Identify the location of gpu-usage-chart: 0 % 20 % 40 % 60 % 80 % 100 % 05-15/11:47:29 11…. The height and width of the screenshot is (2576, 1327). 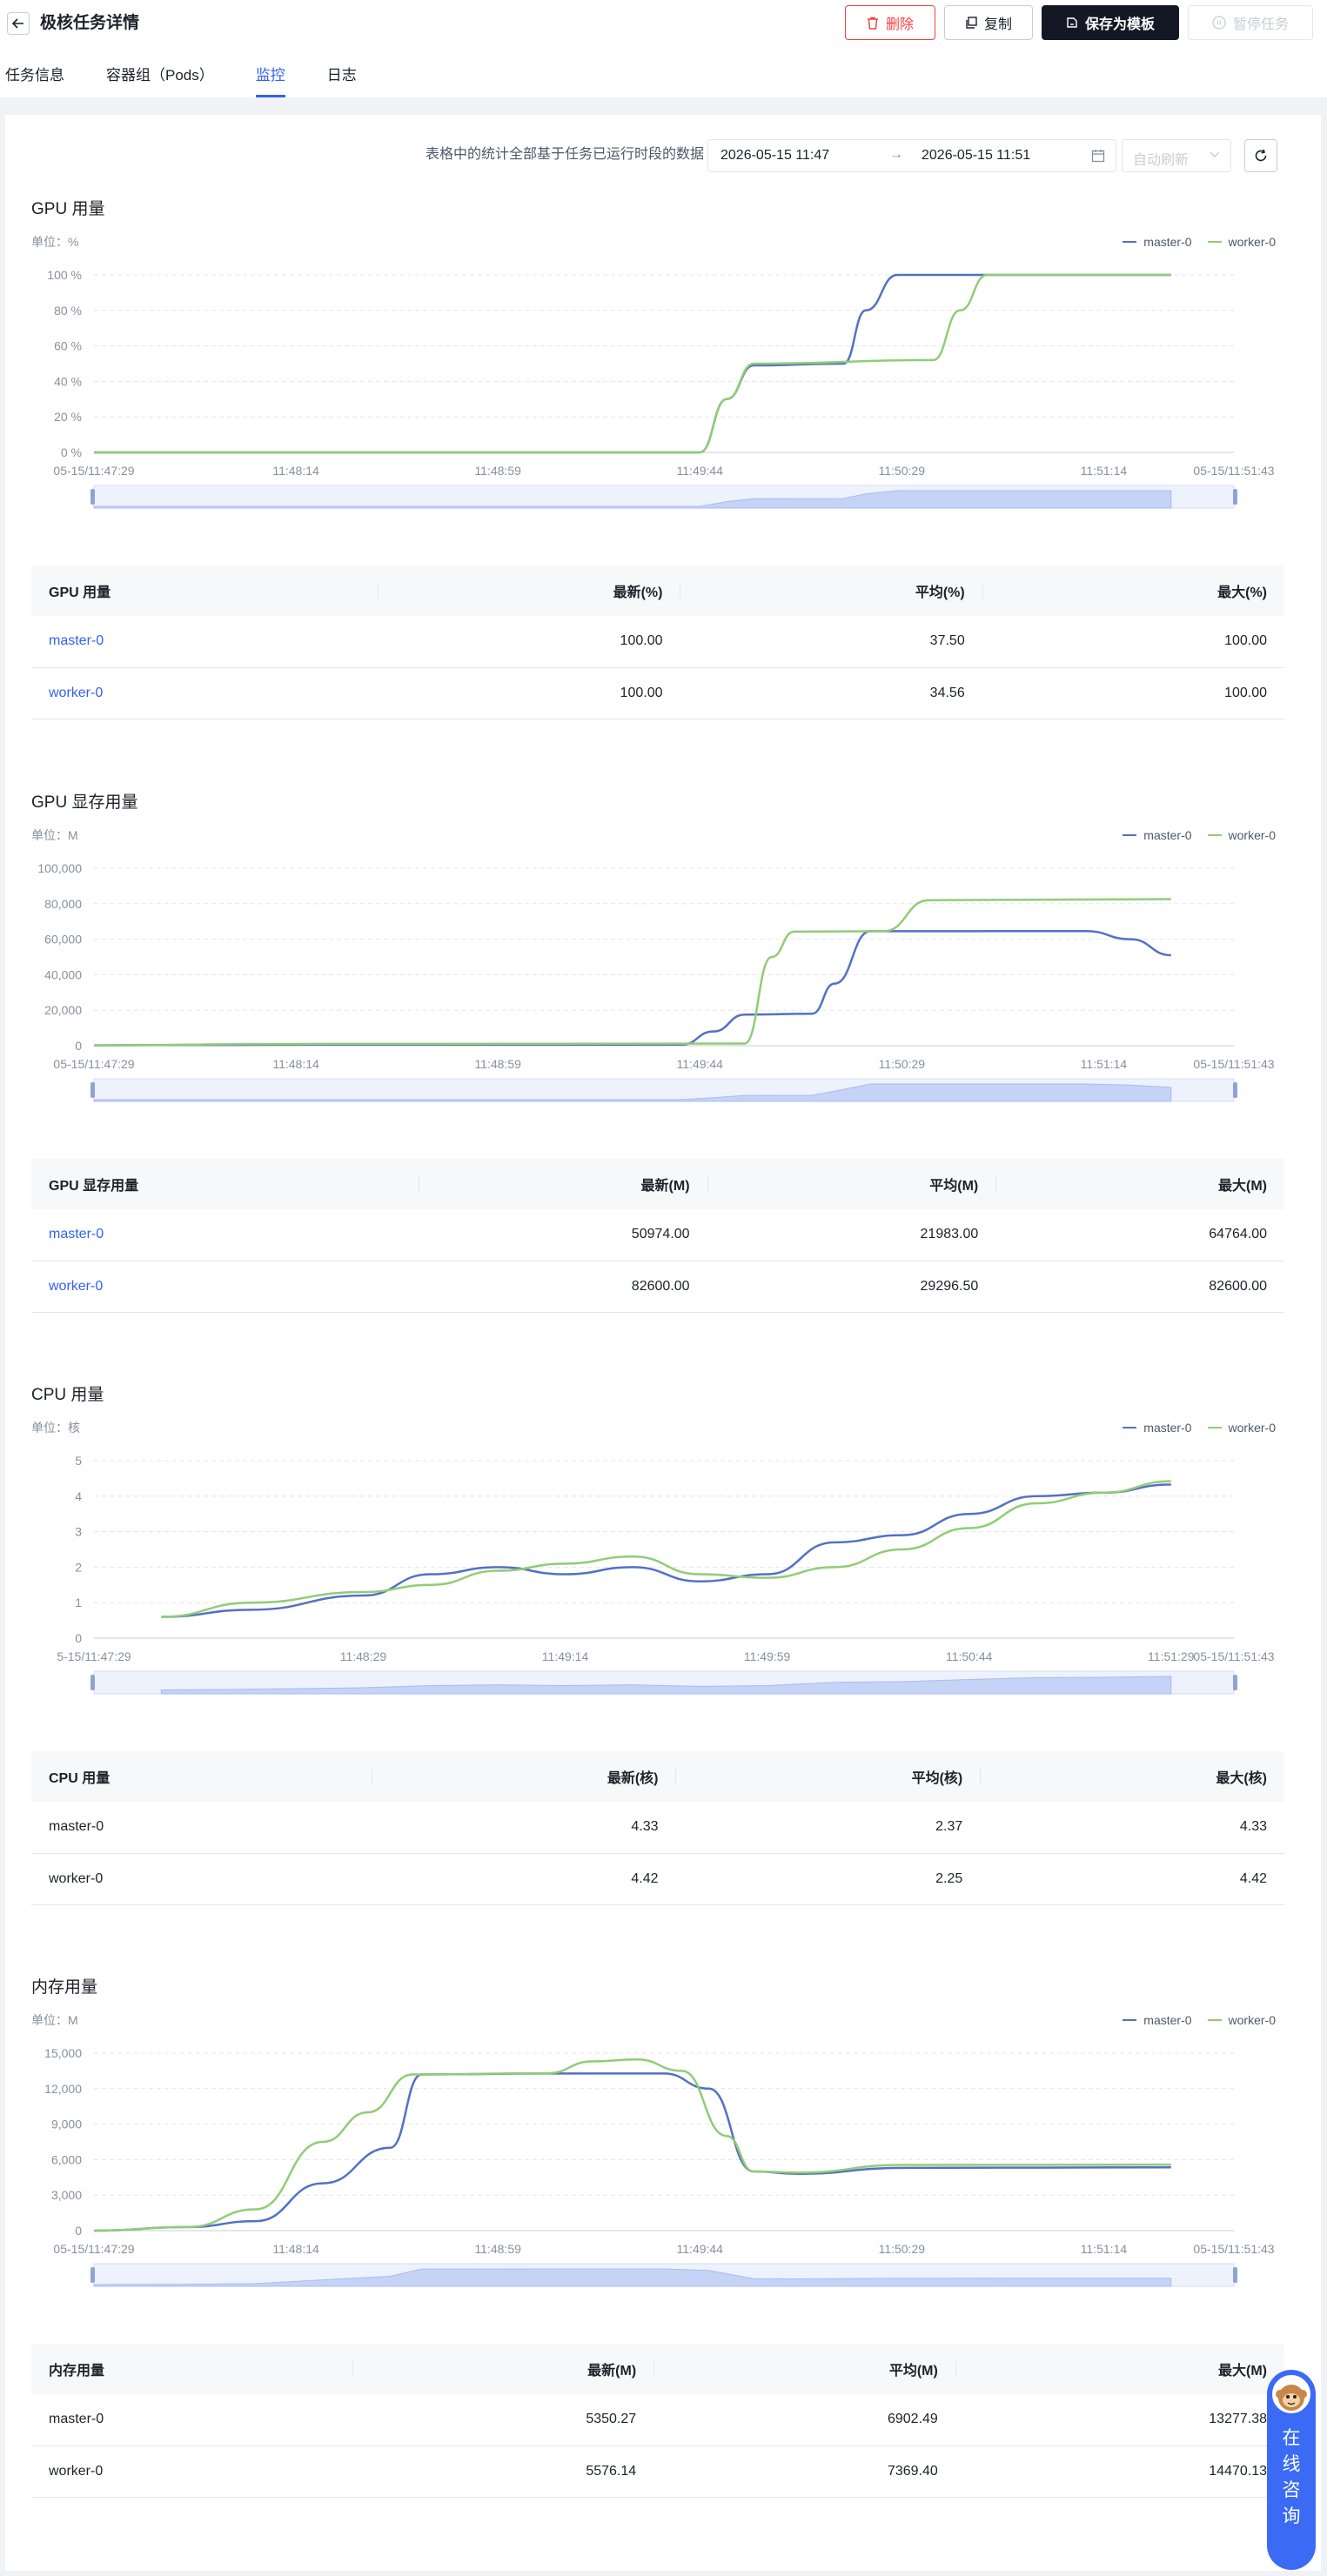
(661, 388).